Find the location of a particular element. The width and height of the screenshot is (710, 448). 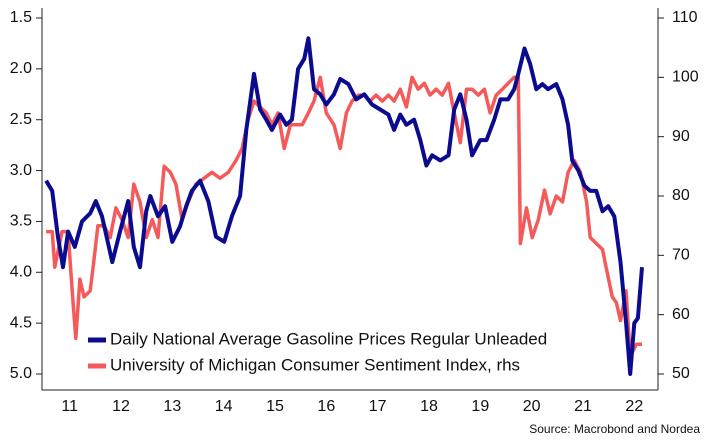

y-tick-label: 3.0 is located at coordinates (21, 170).